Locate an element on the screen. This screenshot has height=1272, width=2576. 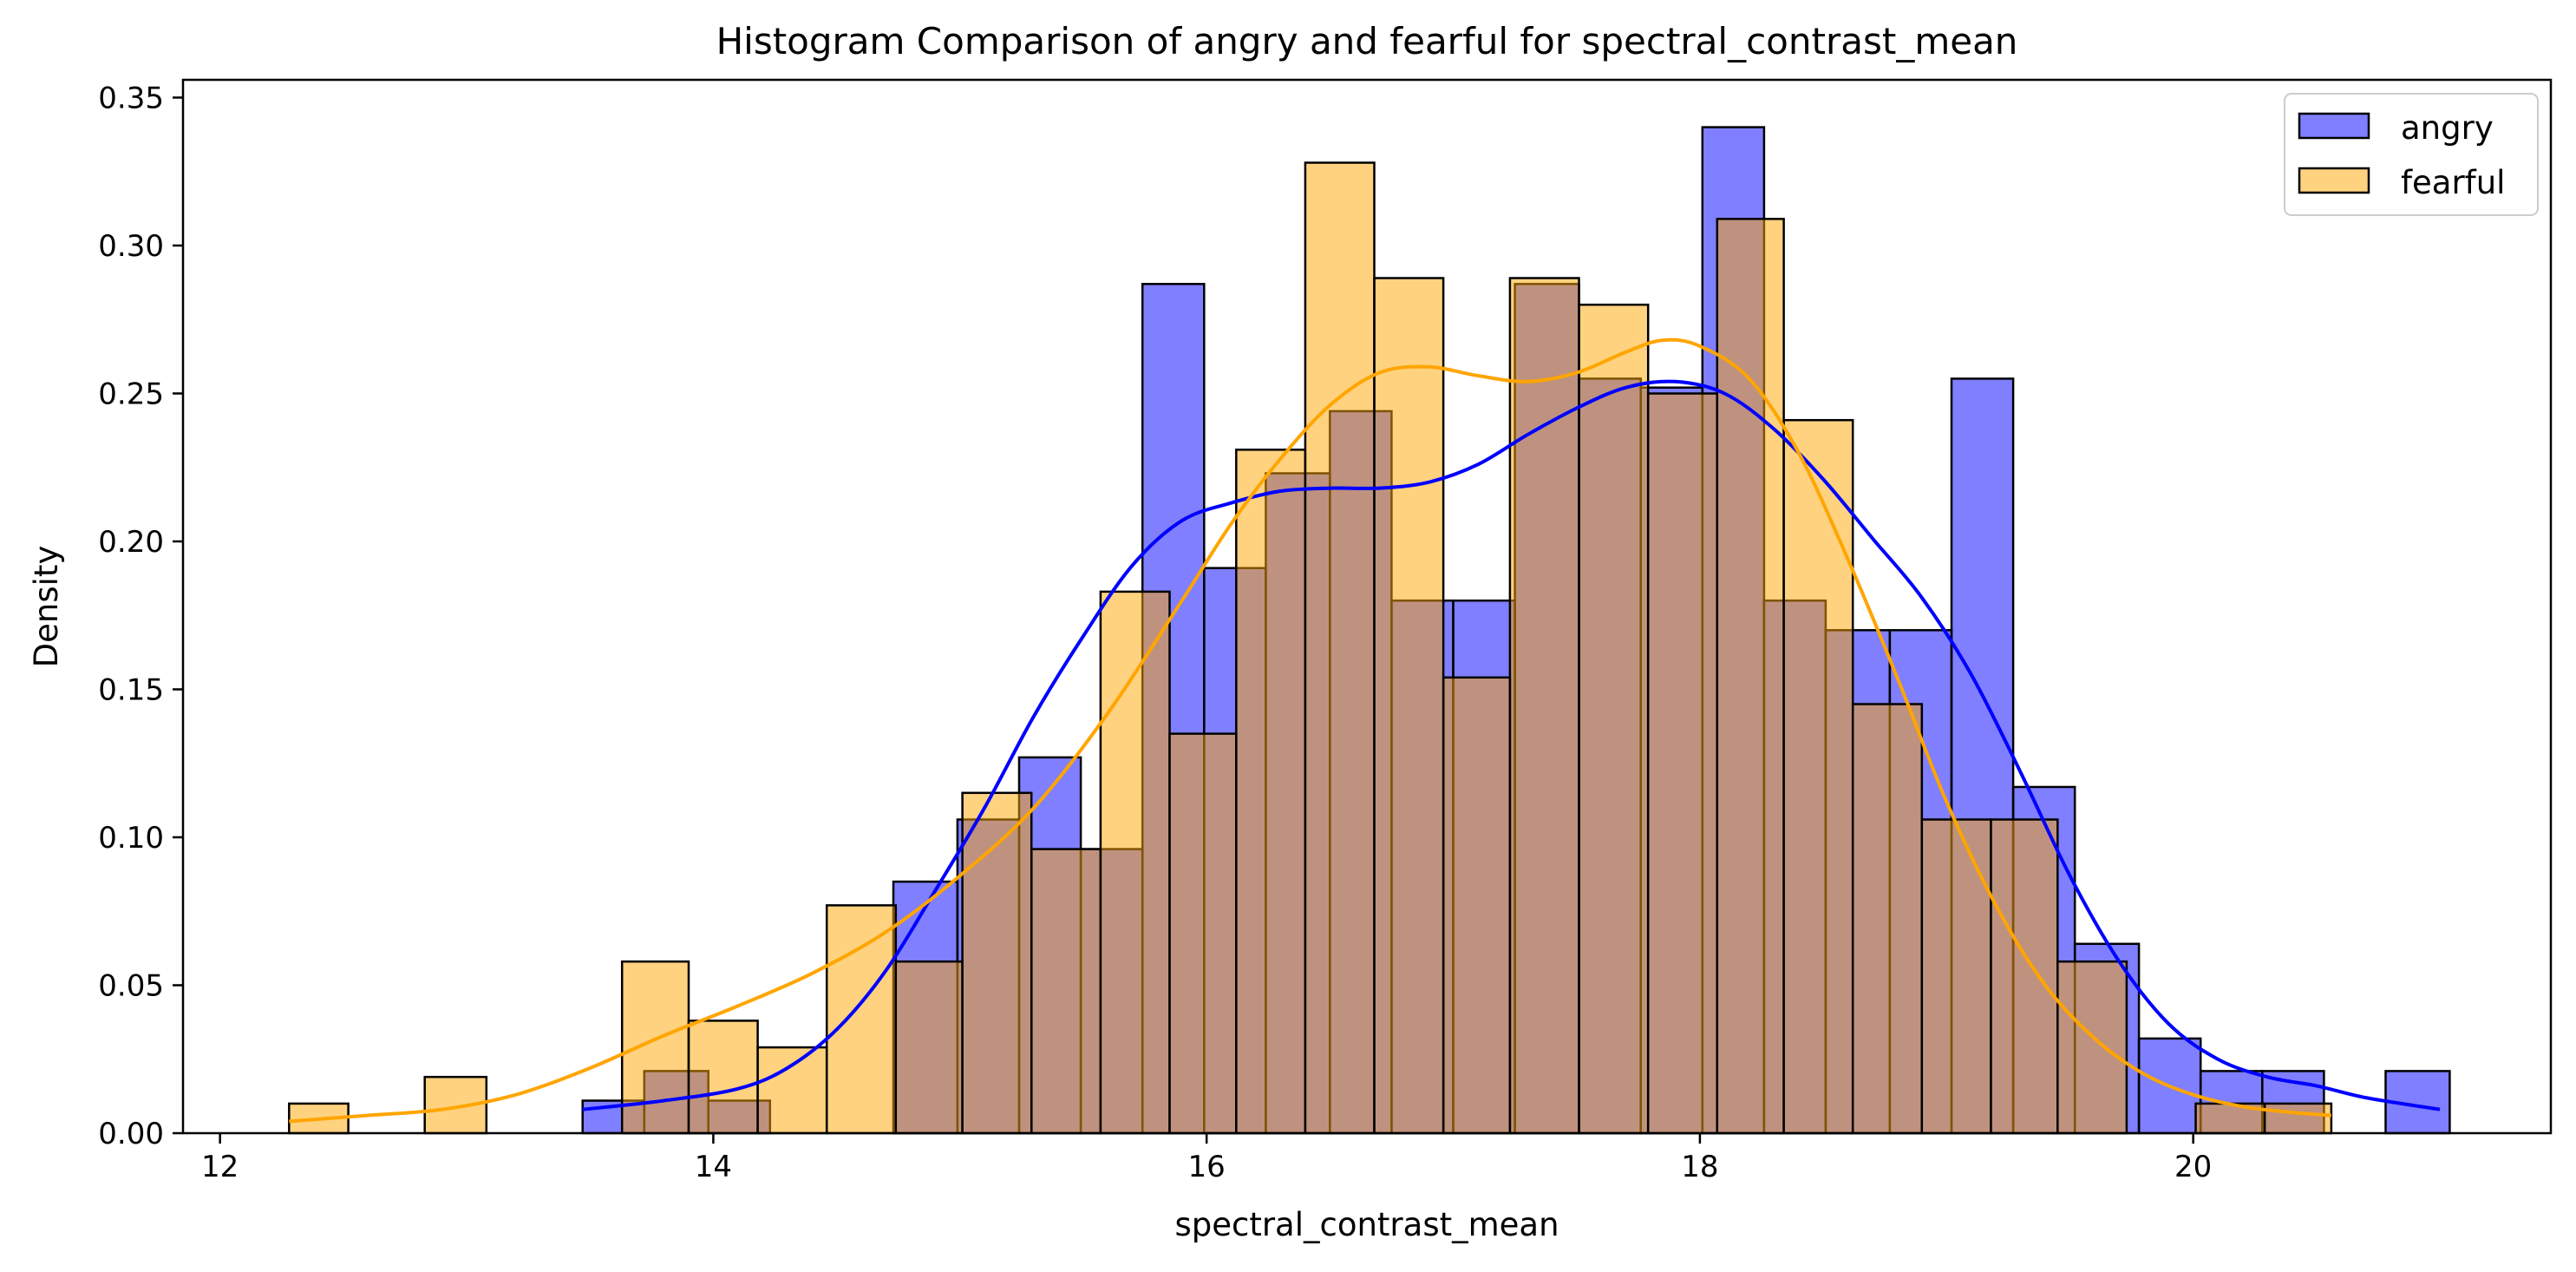
legend: angry fearful is located at coordinates (2411, 154).